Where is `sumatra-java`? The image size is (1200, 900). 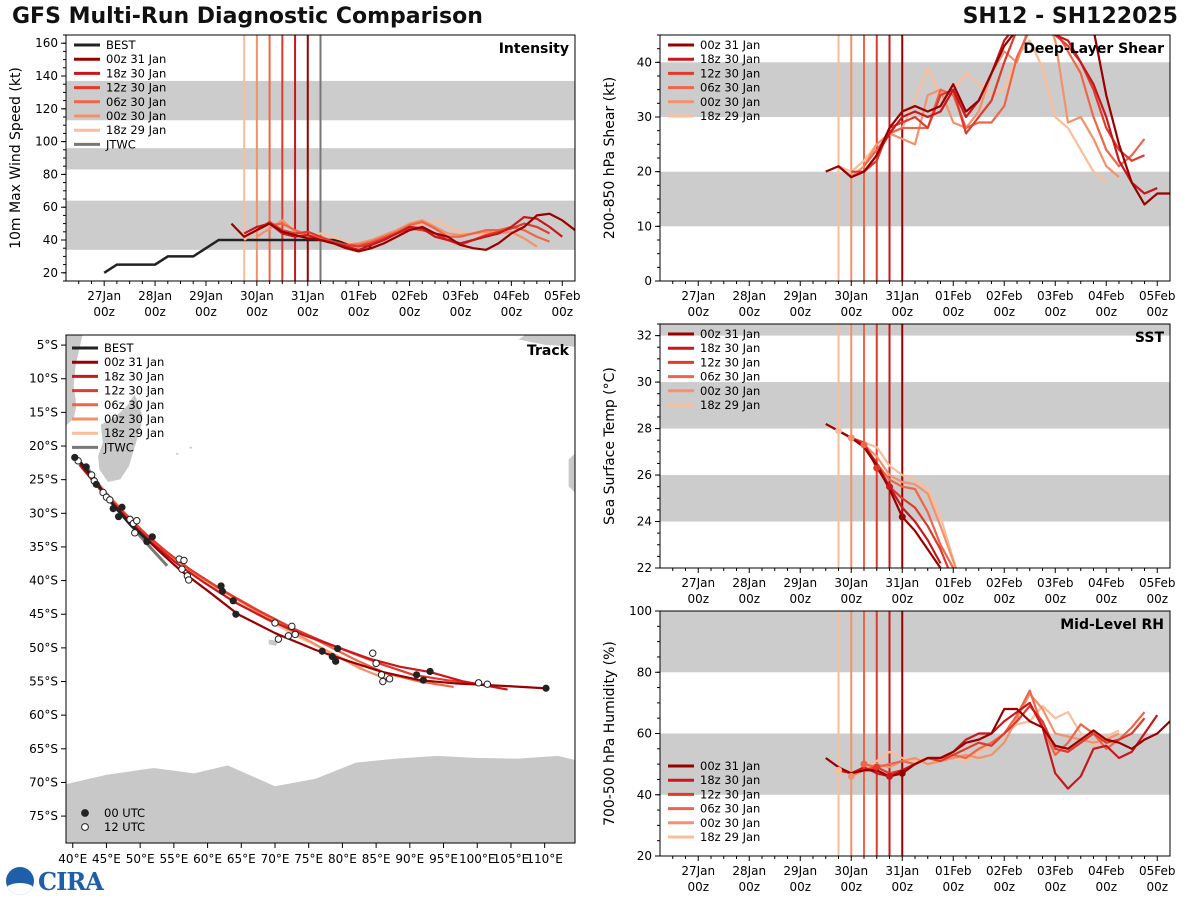
sumatra-java is located at coordinates (545, 341).